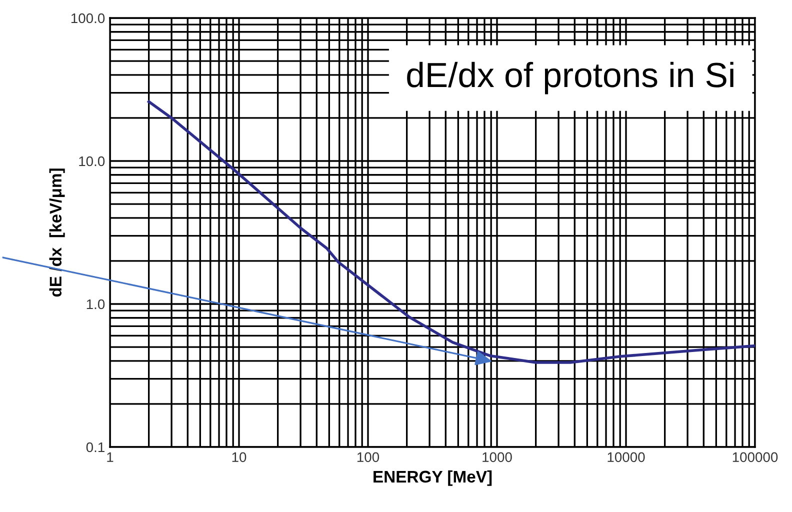 This screenshot has width=792, height=512. What do you see at coordinates (92, 161) in the screenshot?
I see `y-tick-label: 10.0` at bounding box center [92, 161].